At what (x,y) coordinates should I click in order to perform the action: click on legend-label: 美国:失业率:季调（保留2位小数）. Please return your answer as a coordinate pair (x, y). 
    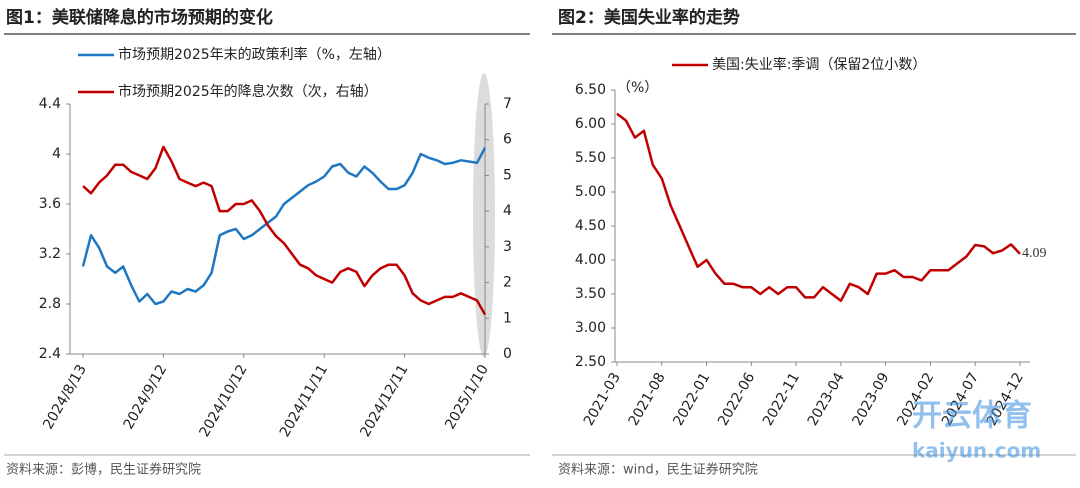
    Looking at the image, I should click on (819, 64).